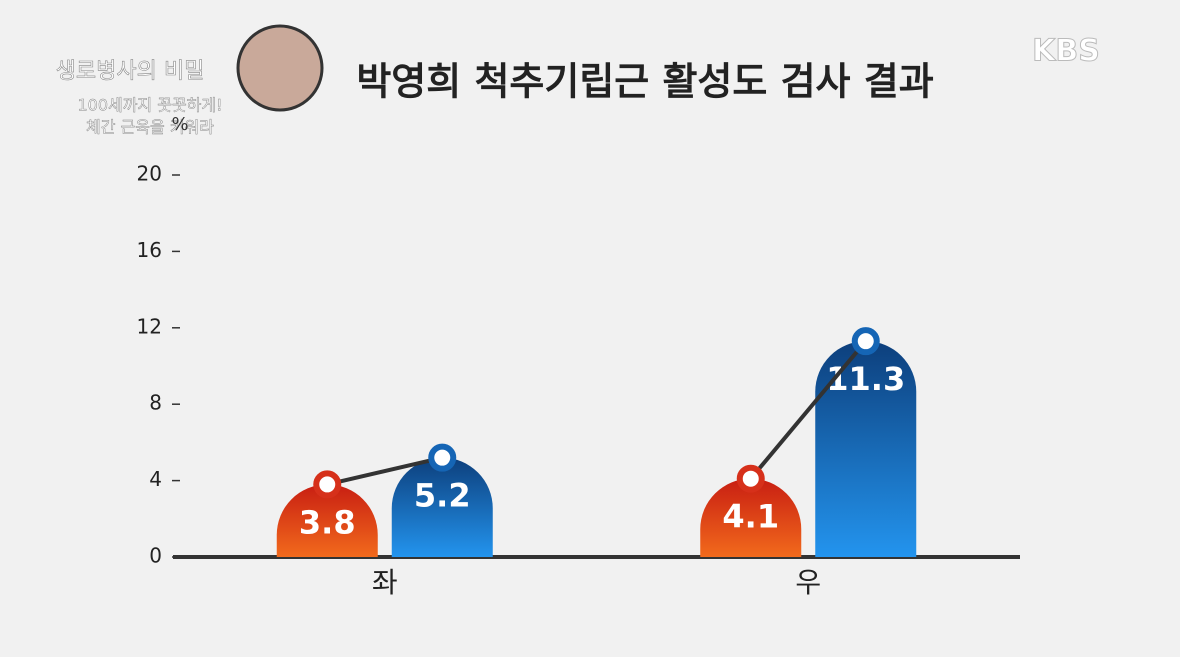 The image size is (1180, 657). I want to click on x-tick-label: 좌, so click(385, 582).